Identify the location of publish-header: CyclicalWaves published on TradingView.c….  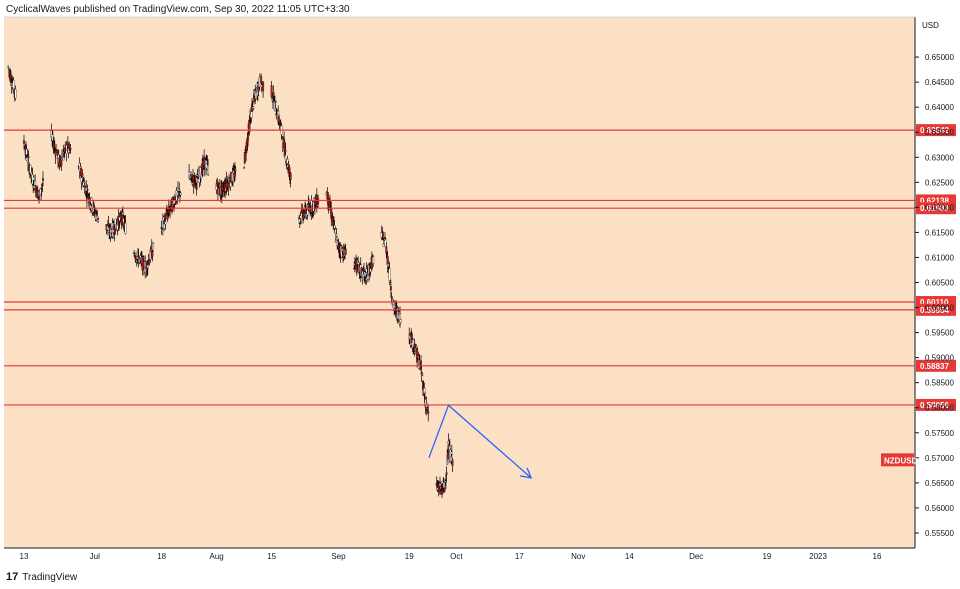
(178, 9).